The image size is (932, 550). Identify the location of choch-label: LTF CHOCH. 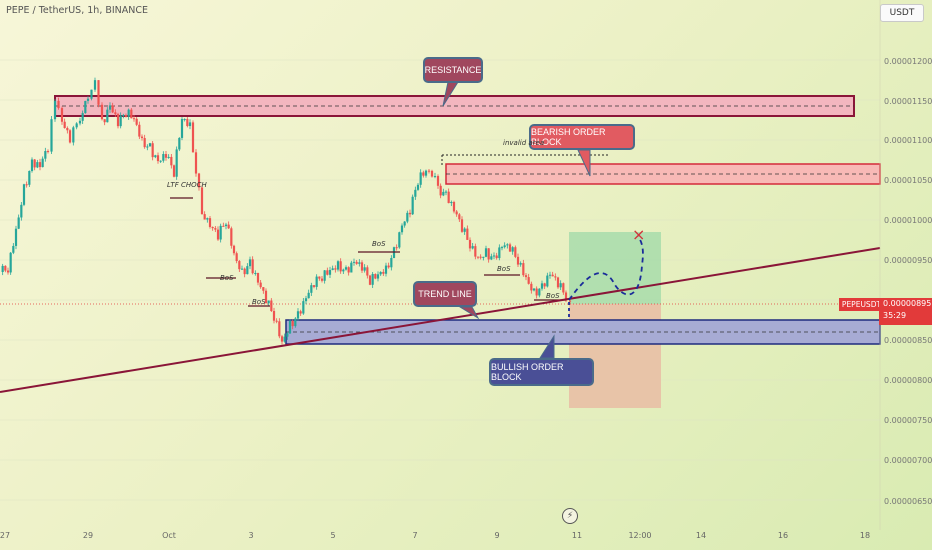
(187, 185).